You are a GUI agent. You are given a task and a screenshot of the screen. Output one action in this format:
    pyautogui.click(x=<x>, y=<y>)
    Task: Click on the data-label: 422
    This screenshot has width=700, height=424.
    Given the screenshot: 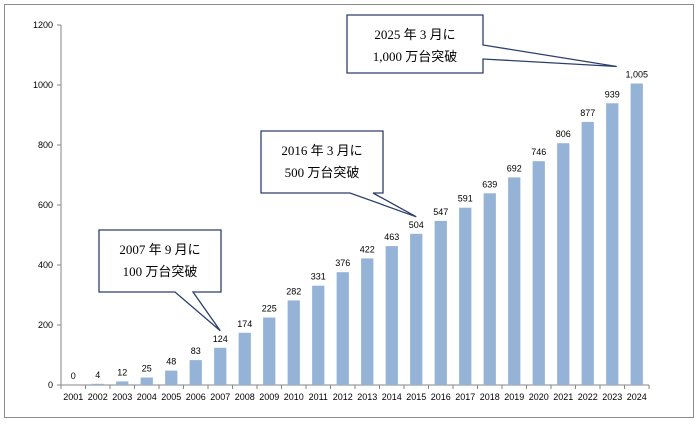 What is the action you would take?
    pyautogui.click(x=367, y=249)
    